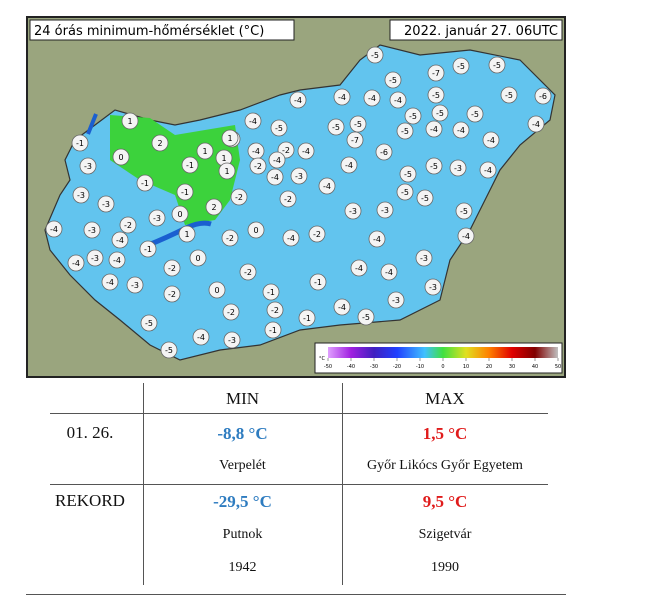  I want to click on min-year: 1942, so click(242, 567).